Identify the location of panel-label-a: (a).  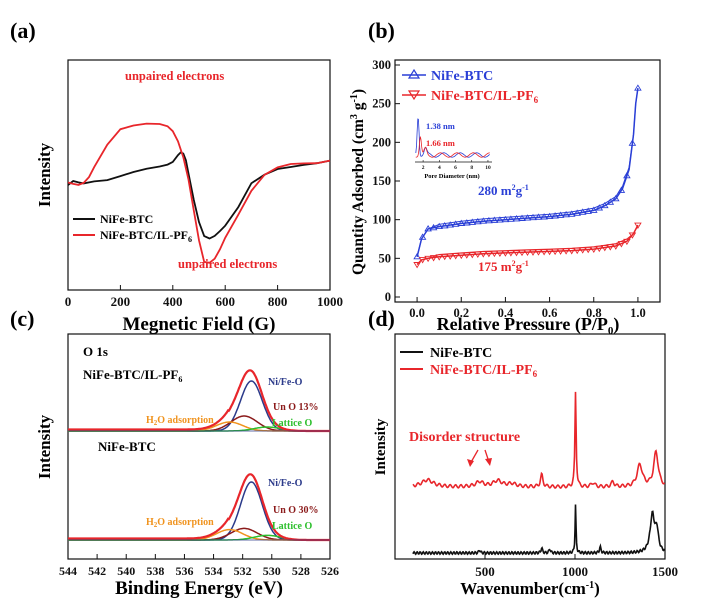
(23, 30).